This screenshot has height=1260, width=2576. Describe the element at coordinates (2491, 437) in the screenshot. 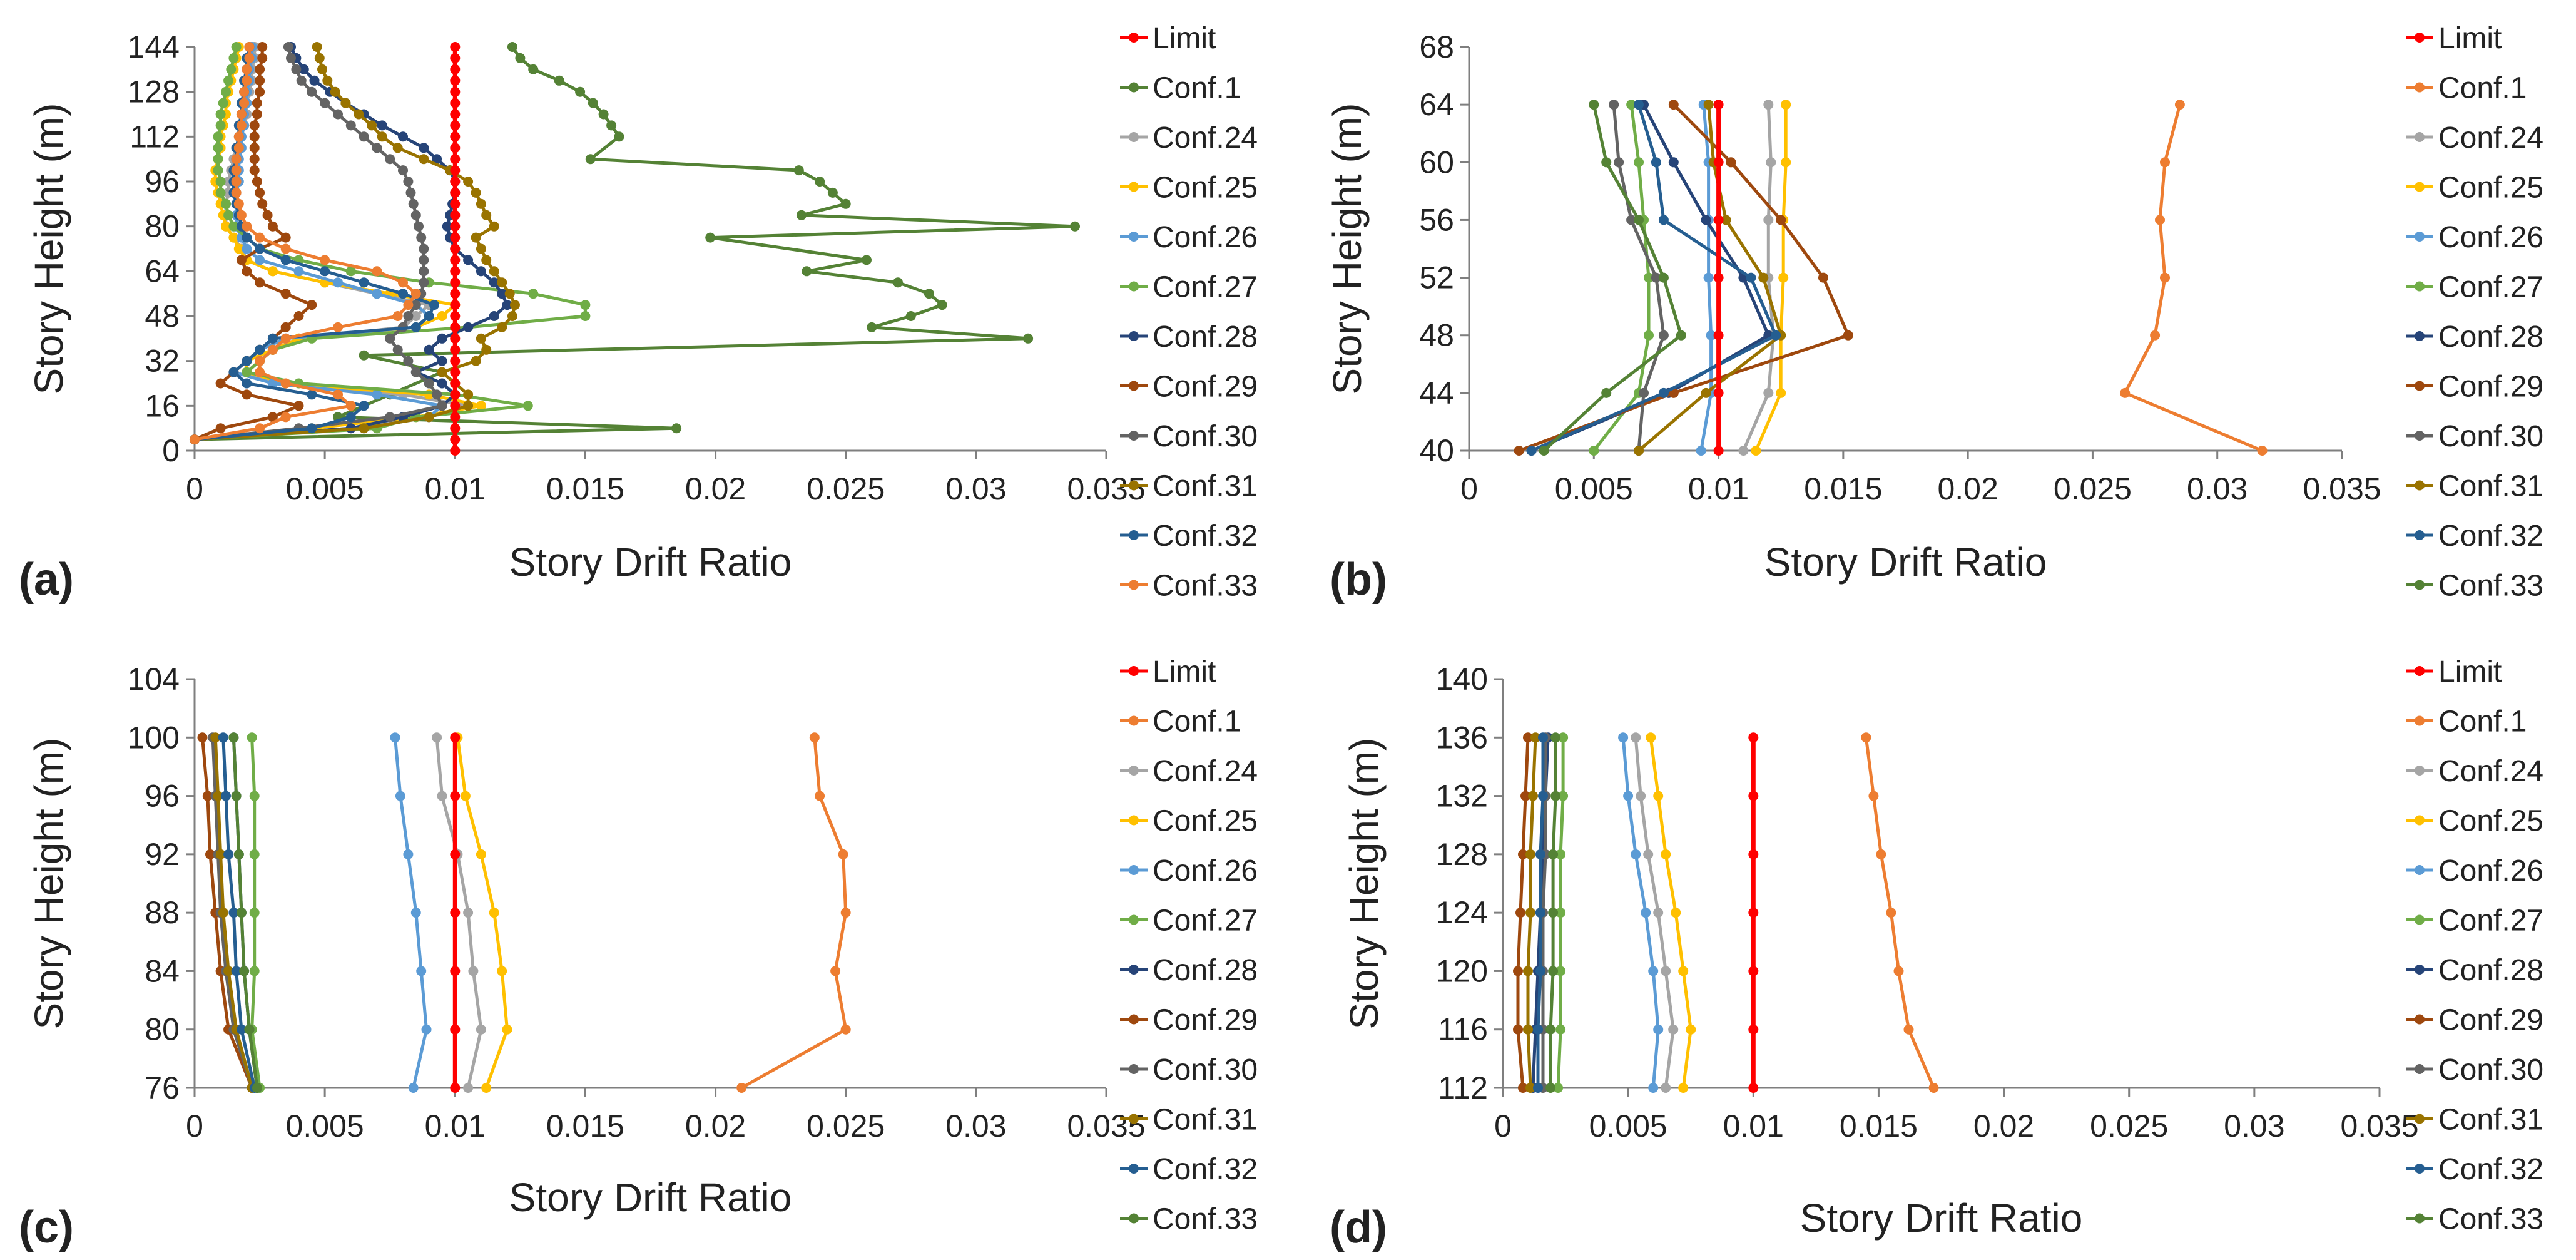

I see `legend-label: Conf.30` at that location.